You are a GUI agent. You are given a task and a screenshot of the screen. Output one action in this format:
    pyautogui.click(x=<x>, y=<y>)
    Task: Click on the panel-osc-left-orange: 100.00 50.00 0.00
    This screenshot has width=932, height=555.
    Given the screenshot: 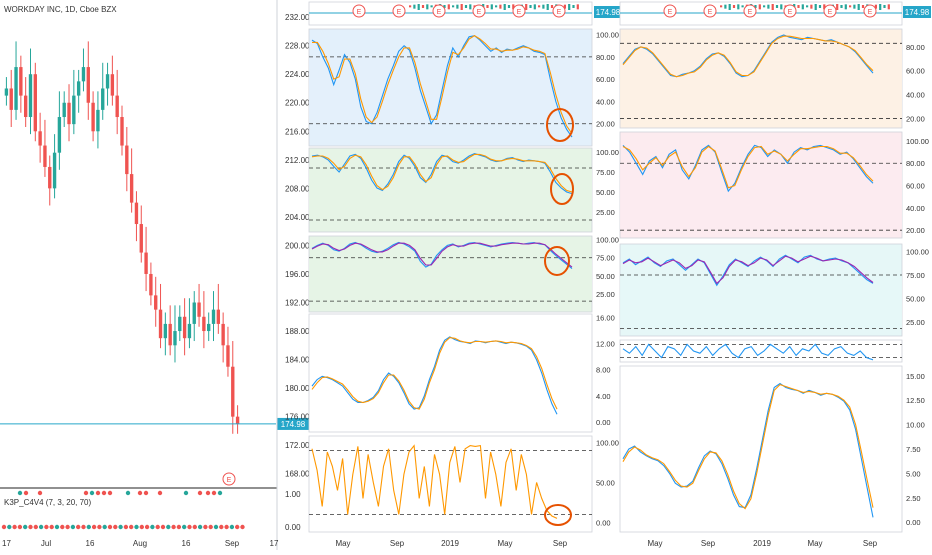 What is the action you would take?
    pyautogui.click(x=463, y=484)
    